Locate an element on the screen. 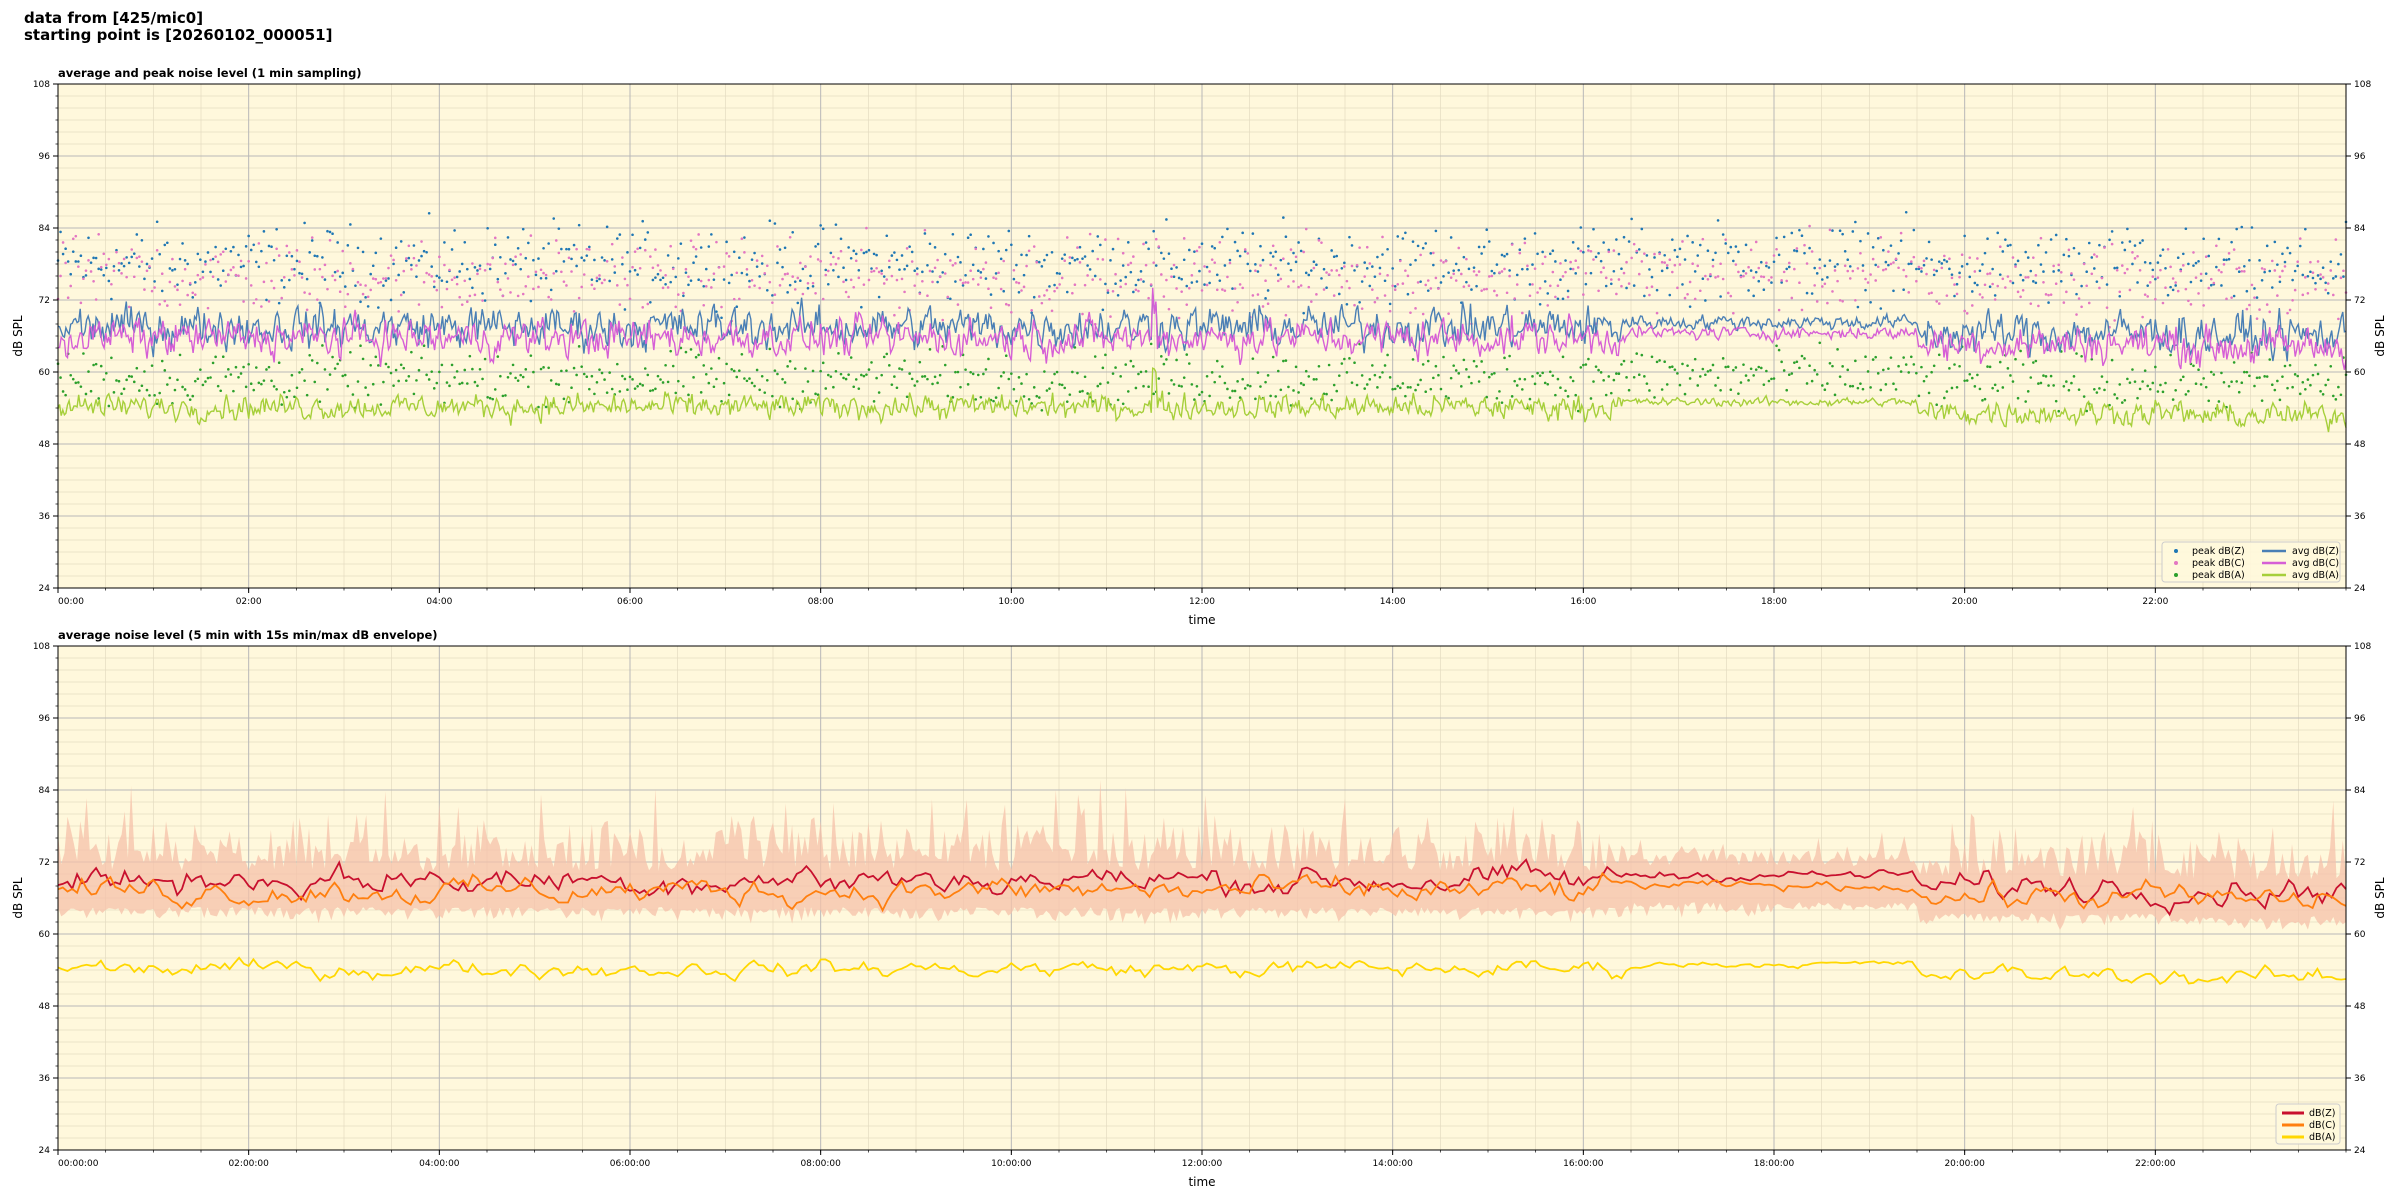 The height and width of the screenshot is (1200, 2400). y-tick-label: 72 is located at coordinates (2359, 301).